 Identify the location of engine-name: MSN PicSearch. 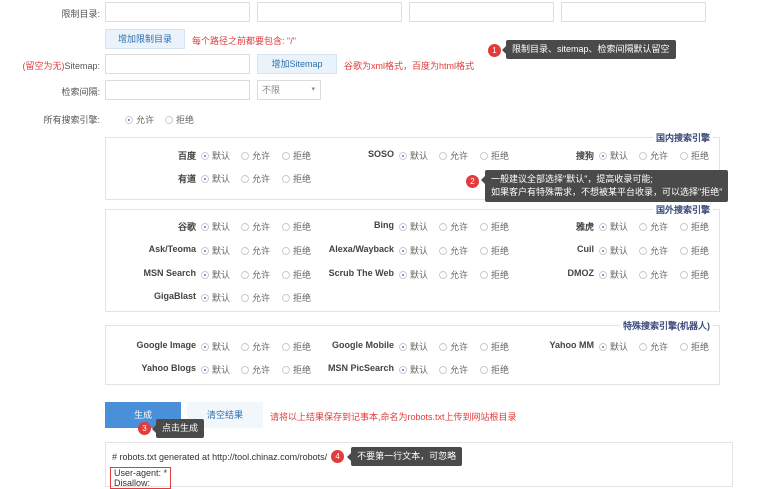
(360, 368).